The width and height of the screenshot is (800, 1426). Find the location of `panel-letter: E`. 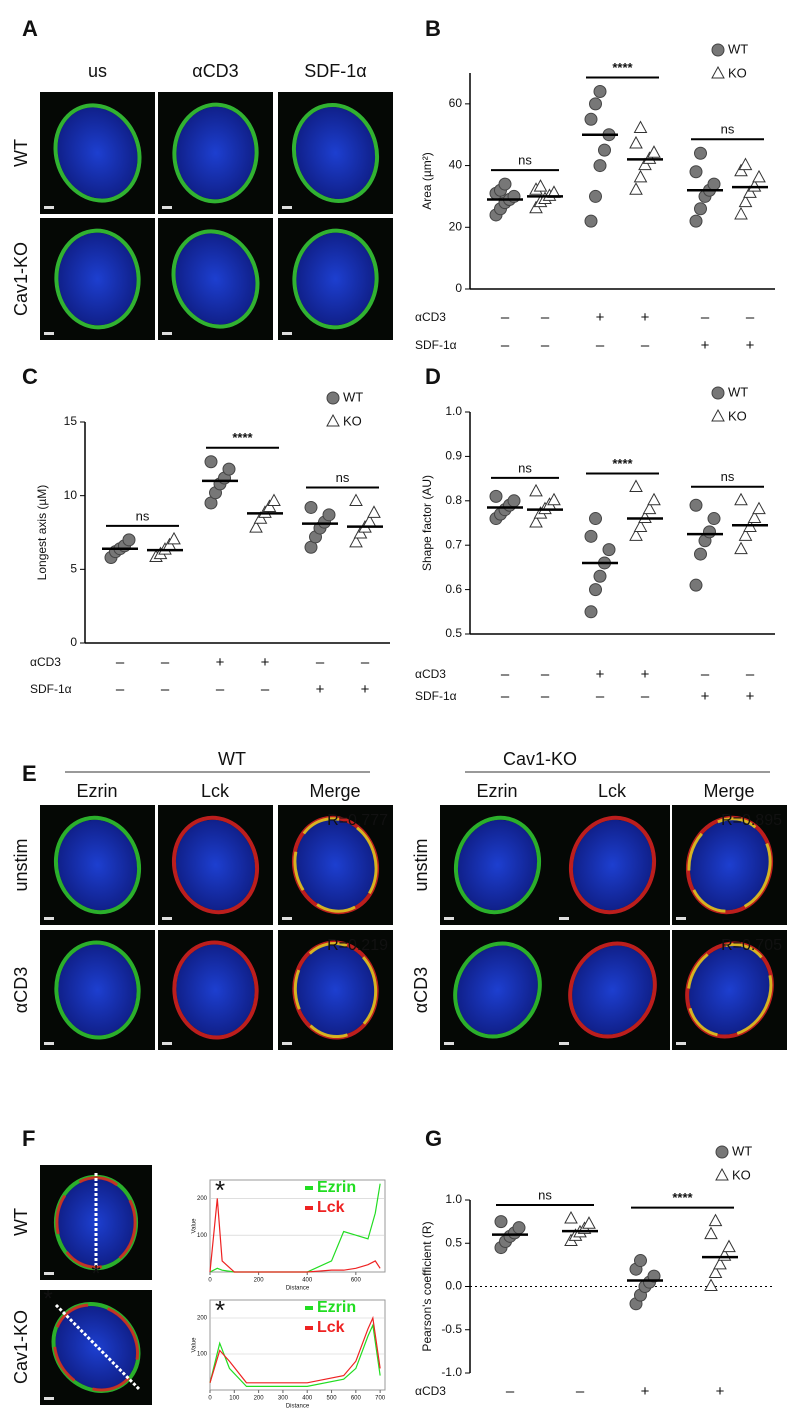

panel-letter: E is located at coordinates (29, 773).